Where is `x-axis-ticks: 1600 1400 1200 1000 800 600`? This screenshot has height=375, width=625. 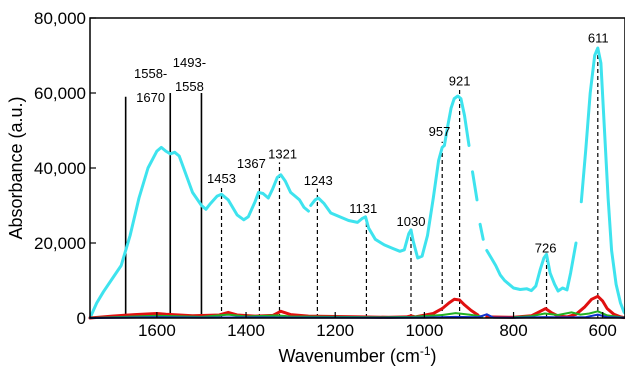 x-axis-ticks: 1600 1400 1200 1000 800 600 is located at coordinates (377, 326).